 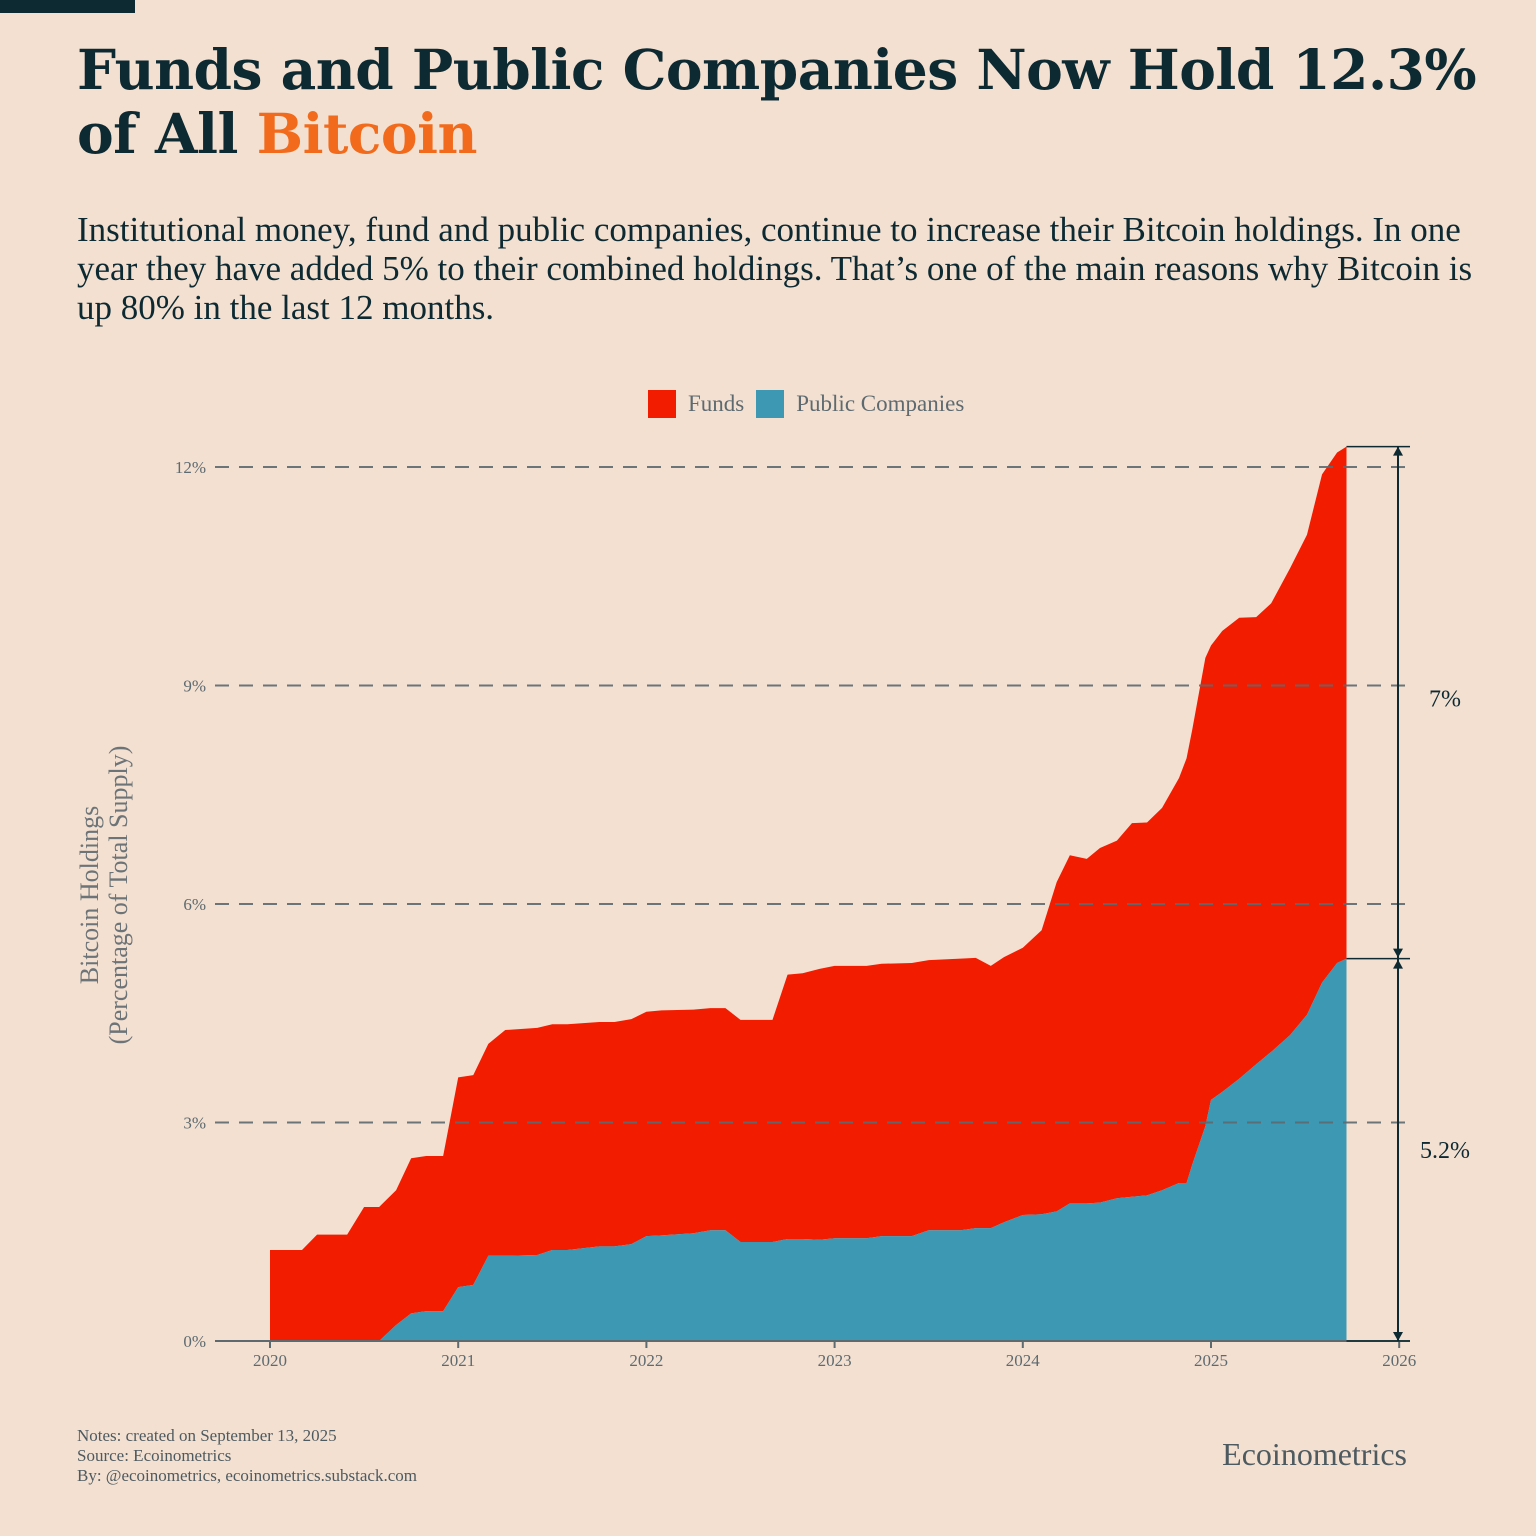 What do you see at coordinates (190, 467) in the screenshot?
I see `y-tick-label: 12%` at bounding box center [190, 467].